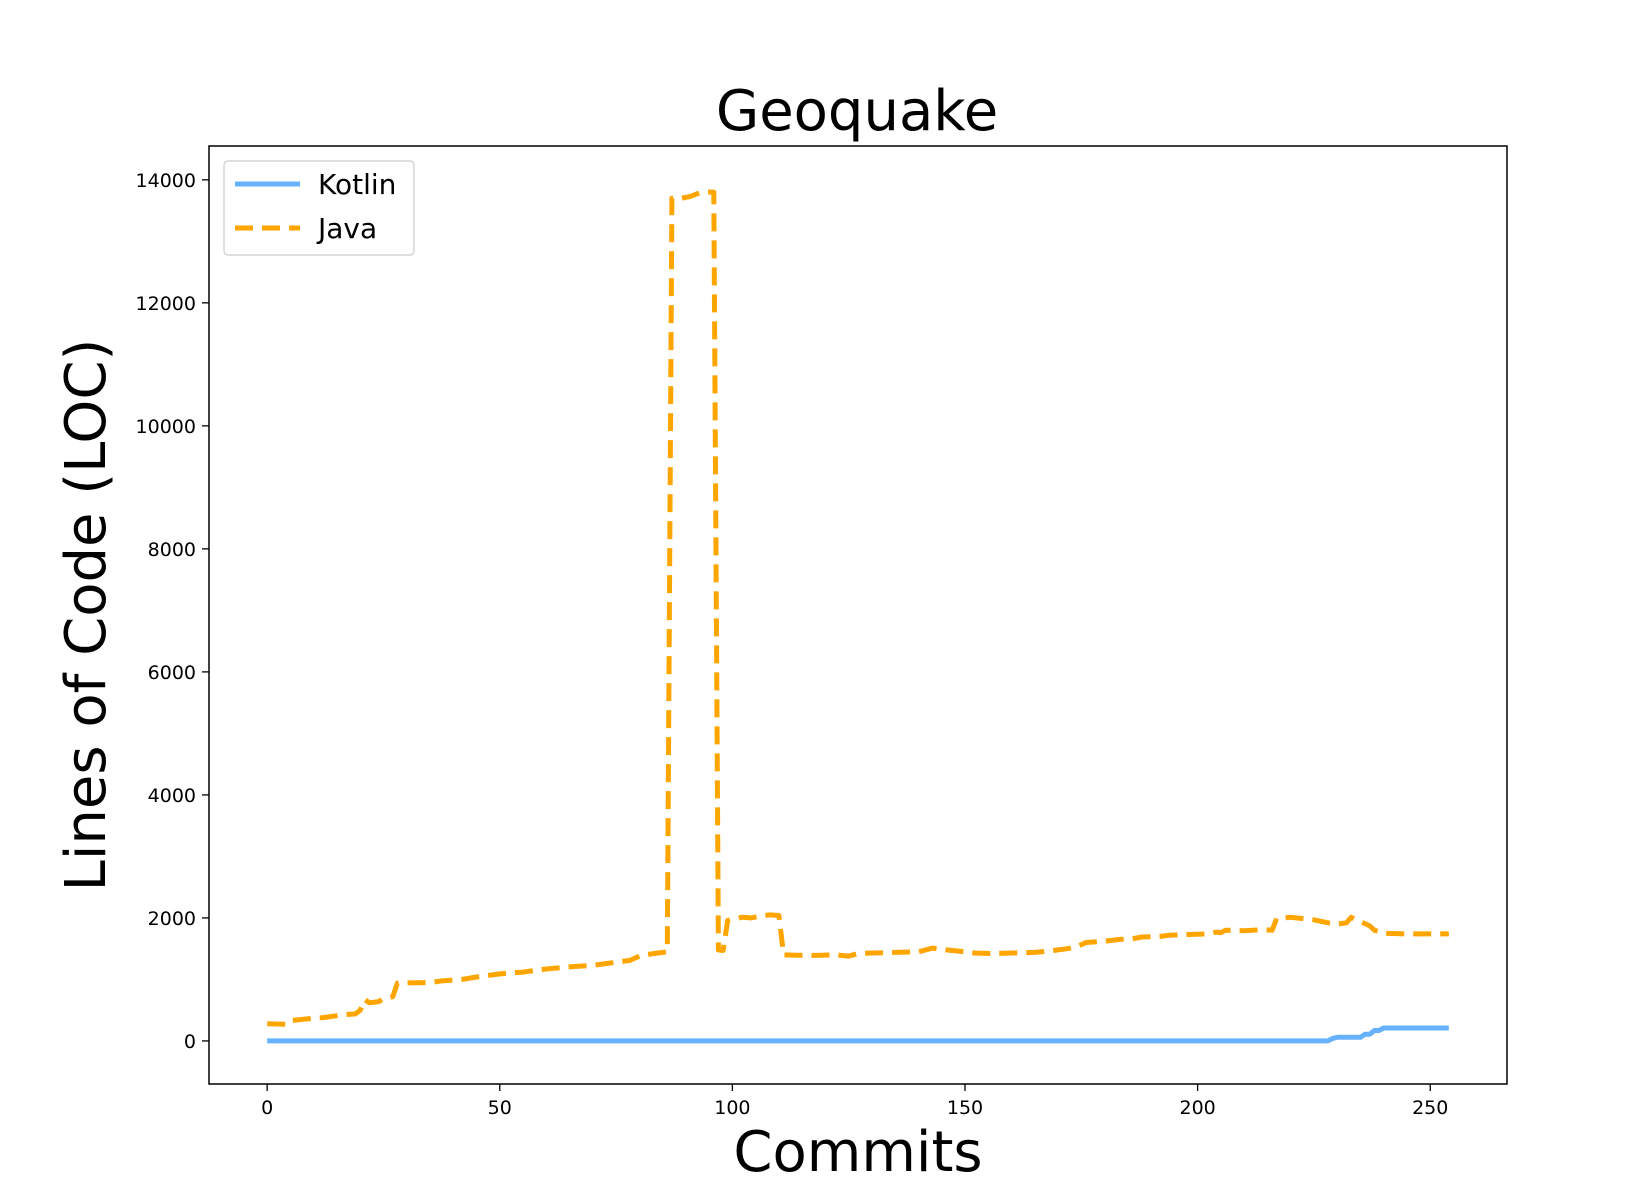 The width and height of the screenshot is (1650, 1204). What do you see at coordinates (357, 184) in the screenshot?
I see `legend-label-kotlin: Kotlin` at bounding box center [357, 184].